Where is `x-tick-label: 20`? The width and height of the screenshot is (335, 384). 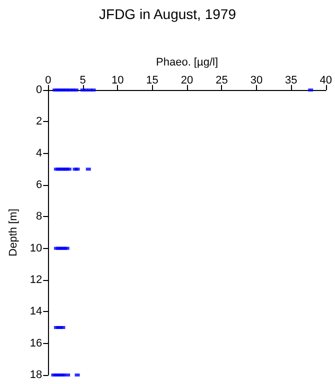
x-tick-label: 20 is located at coordinates (187, 80).